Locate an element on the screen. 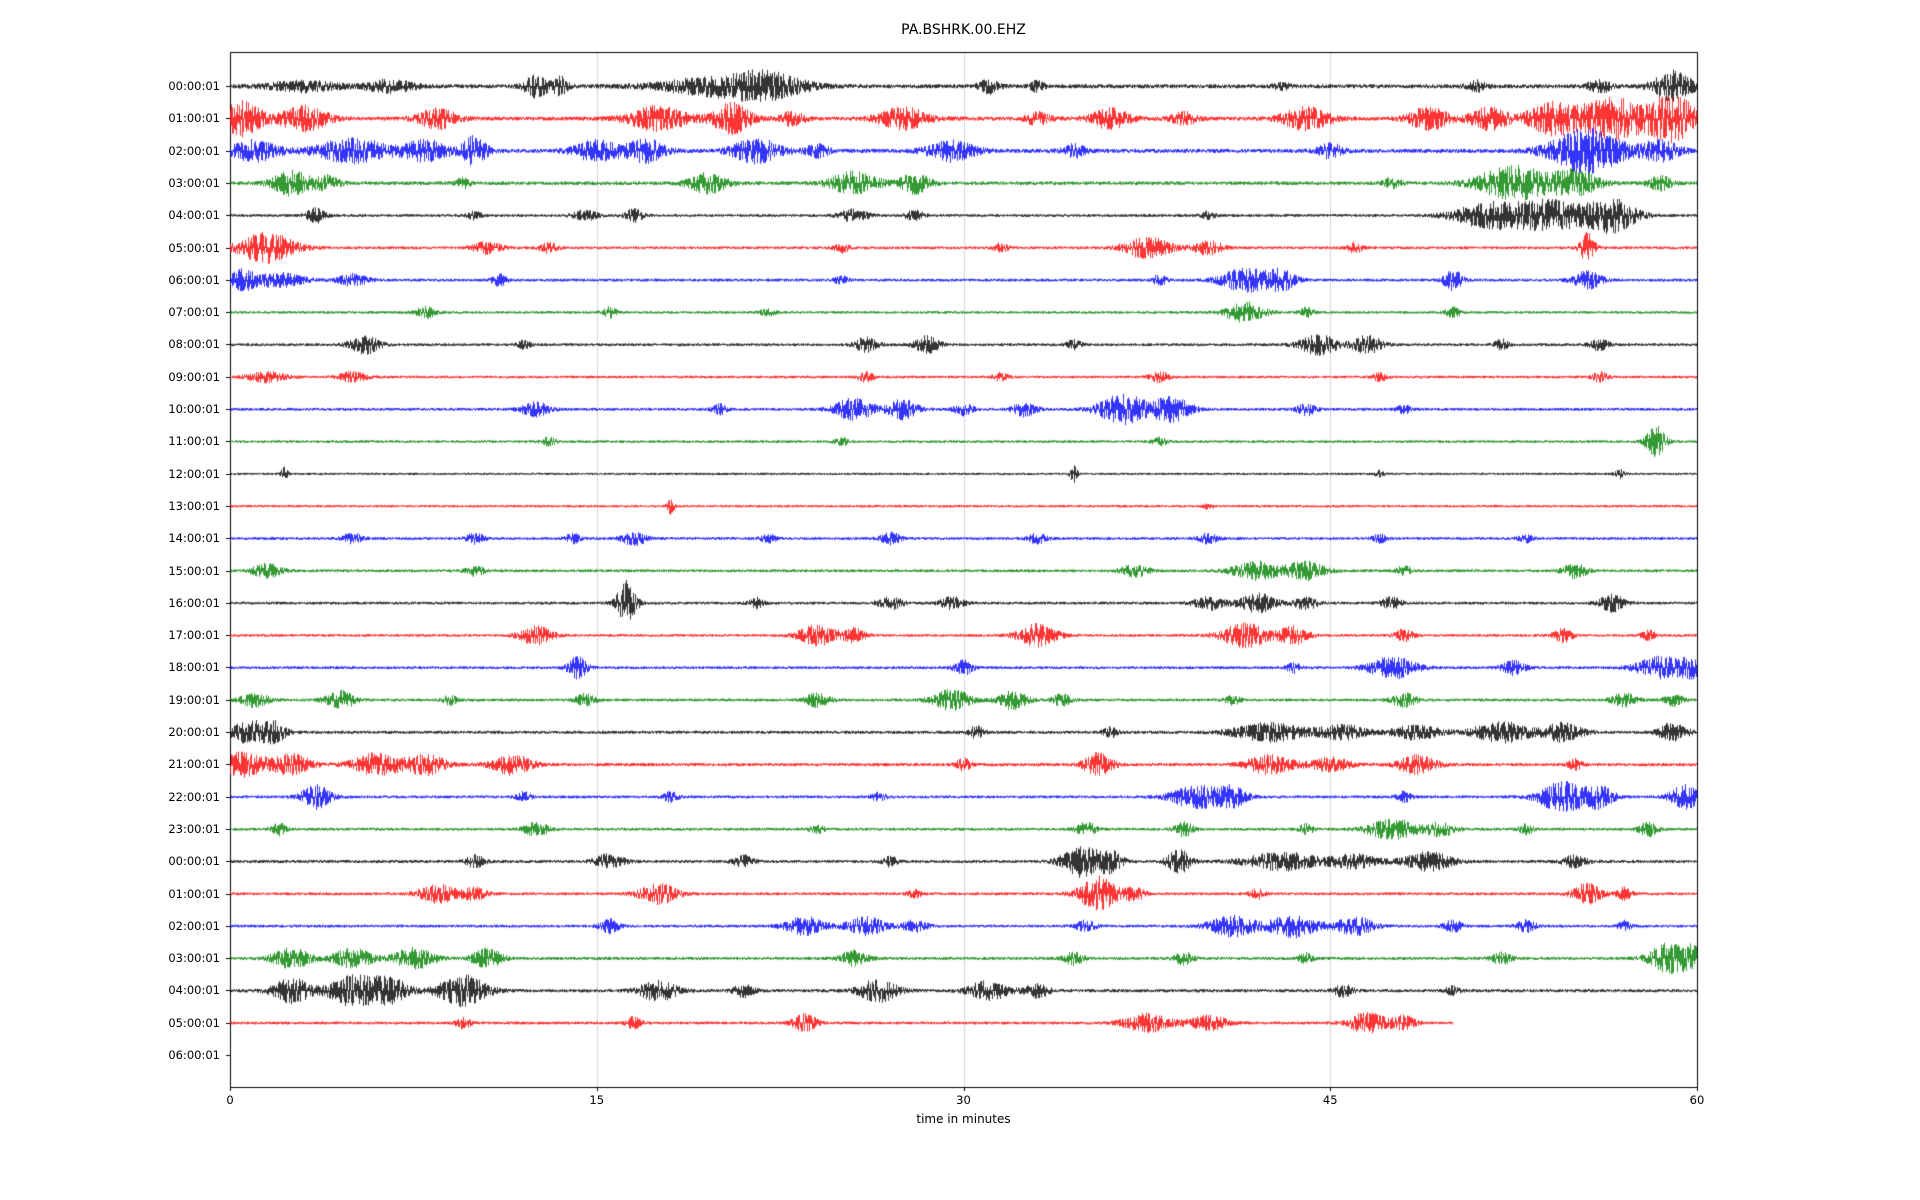 Image resolution: width=1920 pixels, height=1200 pixels. y-tick-label: 19:00:01 is located at coordinates (194, 699).